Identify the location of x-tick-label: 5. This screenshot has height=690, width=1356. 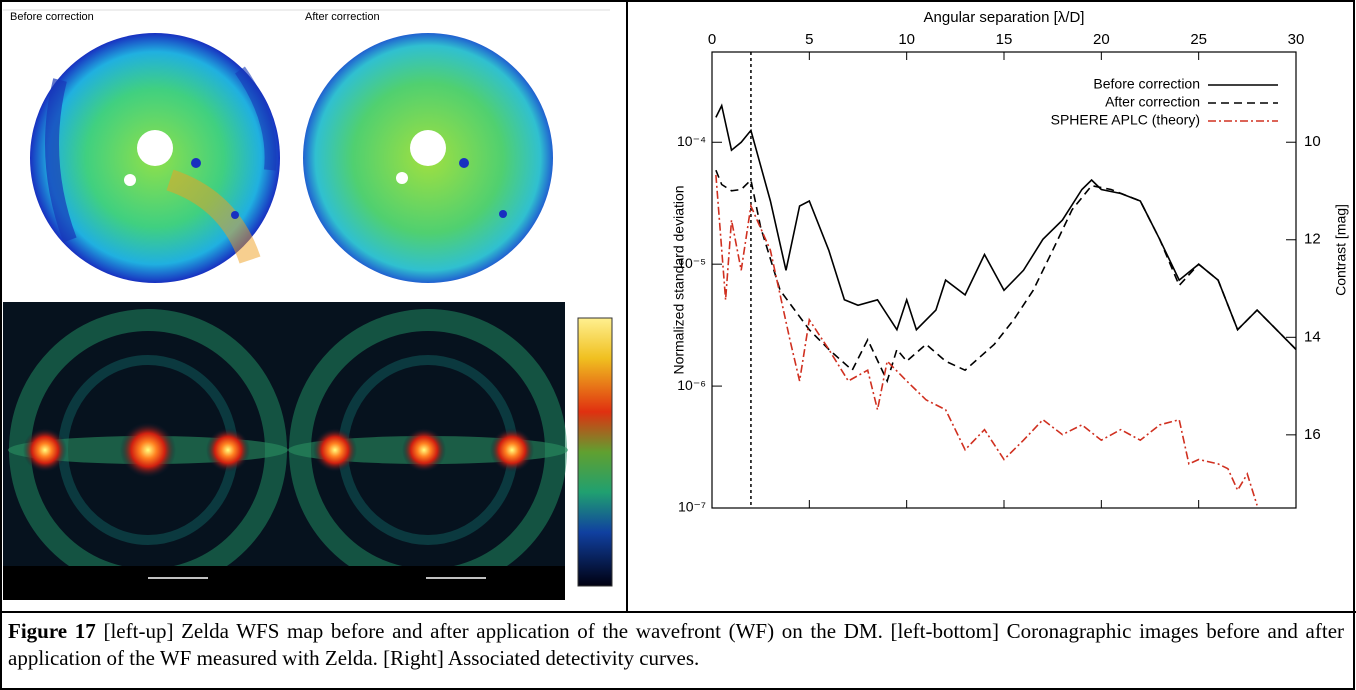
(809, 39).